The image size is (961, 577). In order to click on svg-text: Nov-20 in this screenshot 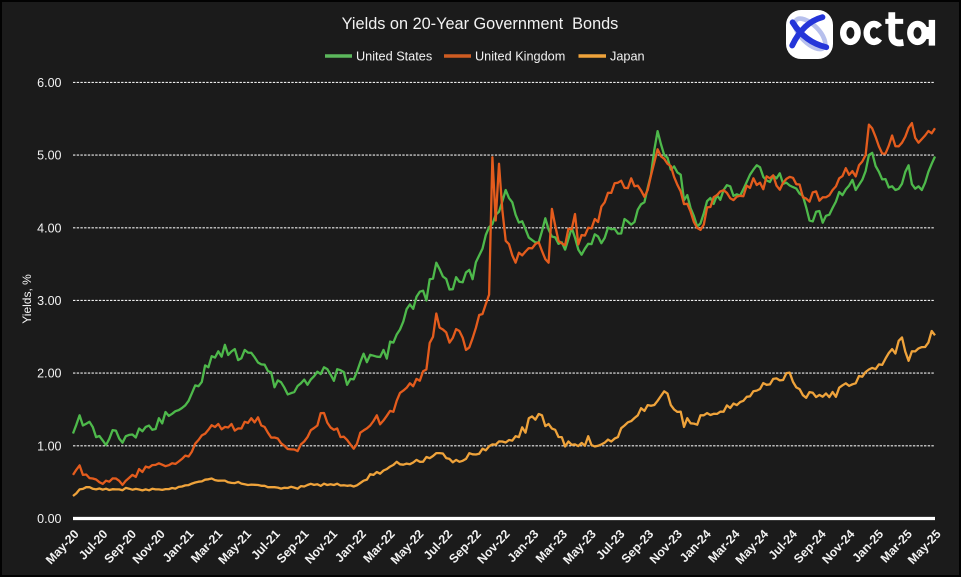, I will do `click(149, 547)`.